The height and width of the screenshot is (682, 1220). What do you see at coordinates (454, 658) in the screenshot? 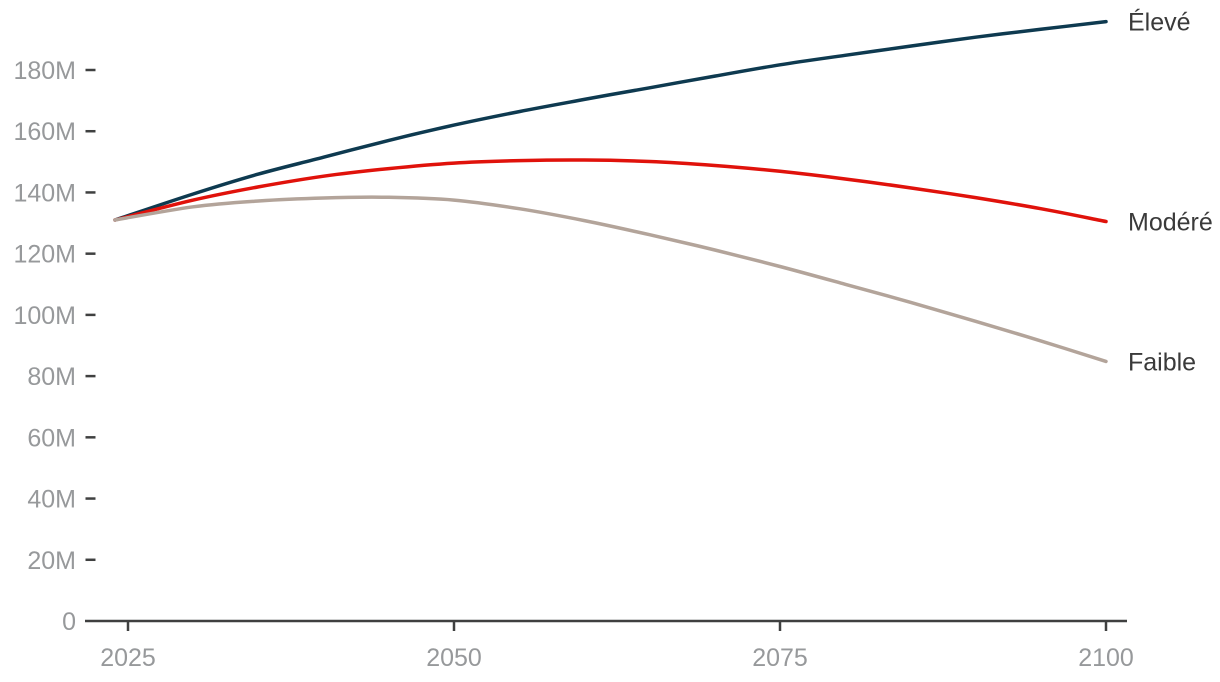
I see `x-tick-label: 2050` at bounding box center [454, 658].